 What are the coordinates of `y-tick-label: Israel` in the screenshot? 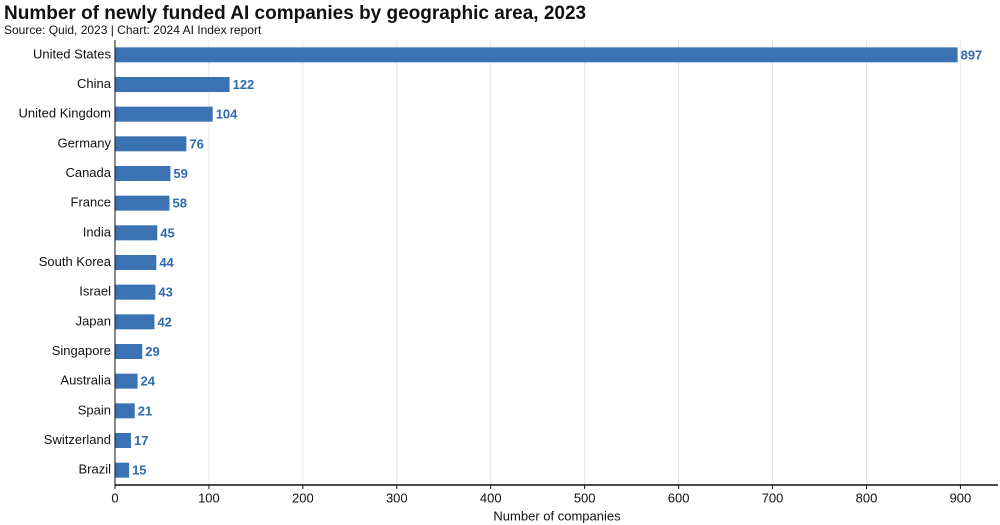 It's located at (95, 291).